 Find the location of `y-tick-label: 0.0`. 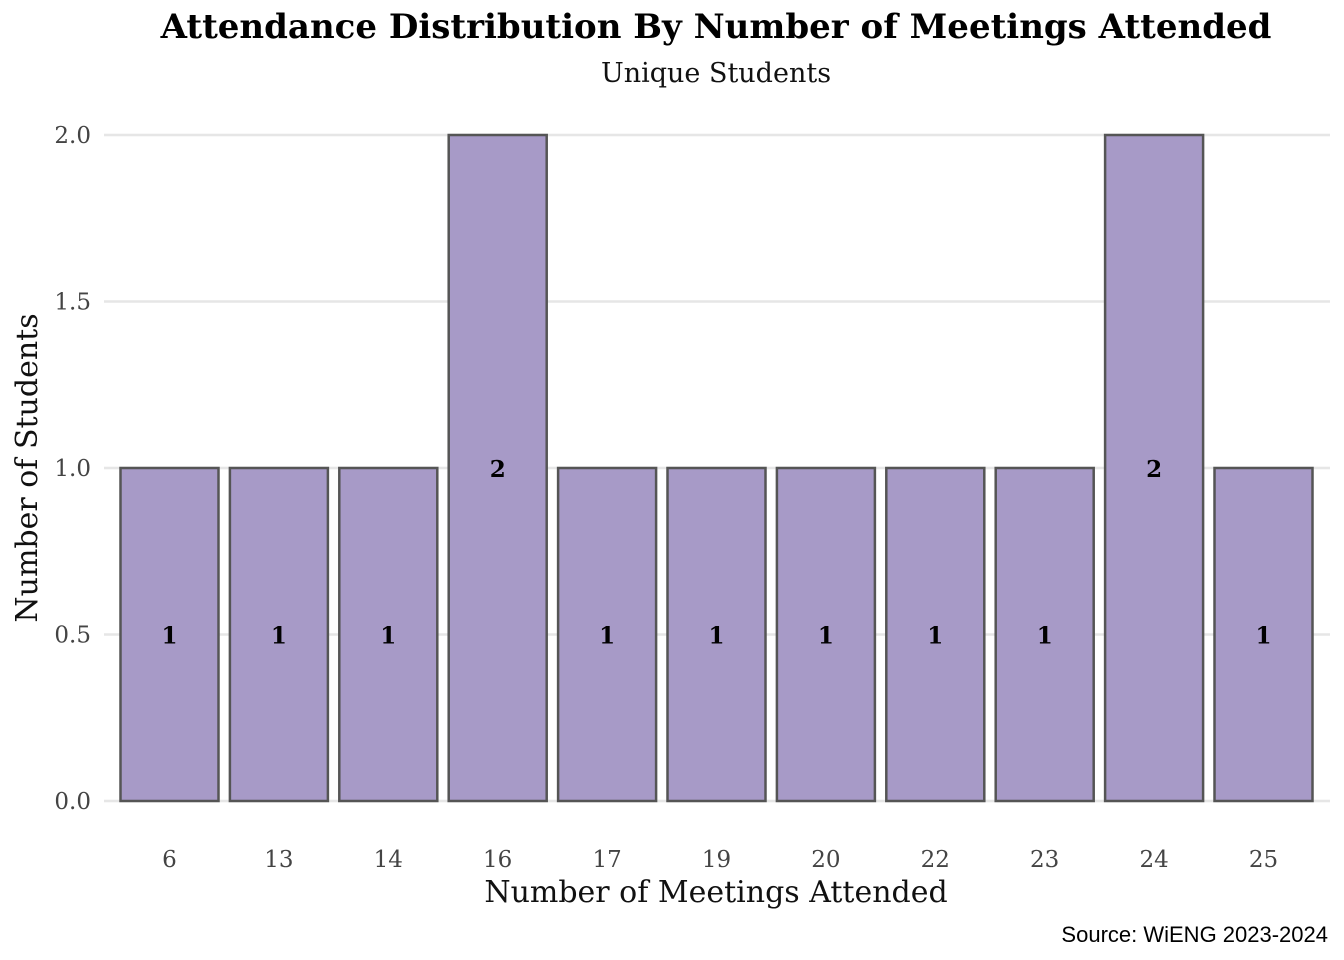

y-tick-label: 0.0 is located at coordinates (72, 802).